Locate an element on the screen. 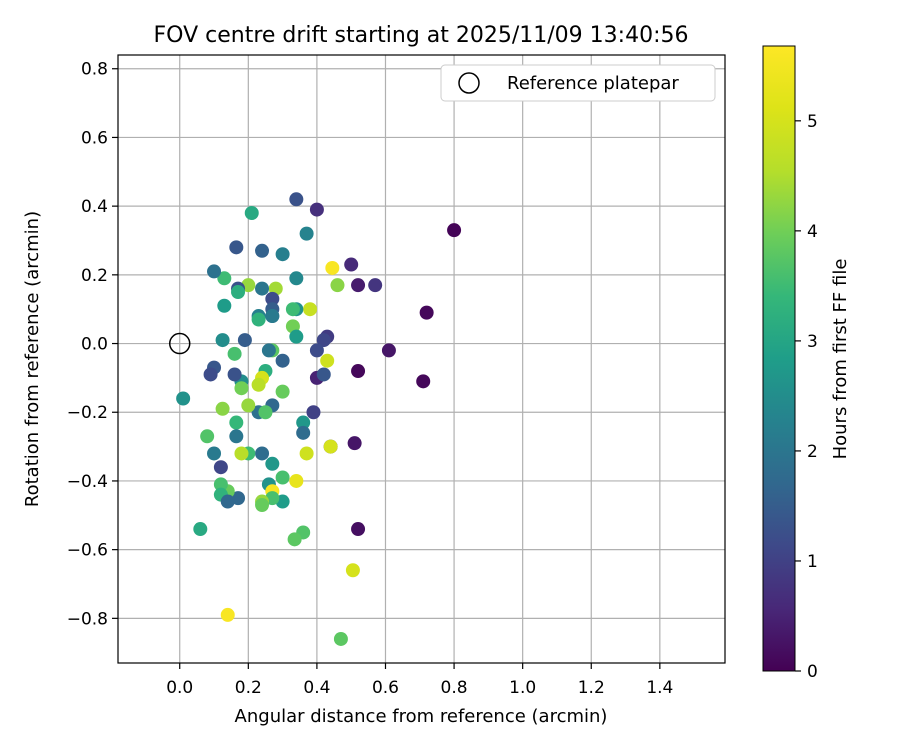 This screenshot has width=900, height=750. y-tick-label: 0.2 is located at coordinates (94, 276).